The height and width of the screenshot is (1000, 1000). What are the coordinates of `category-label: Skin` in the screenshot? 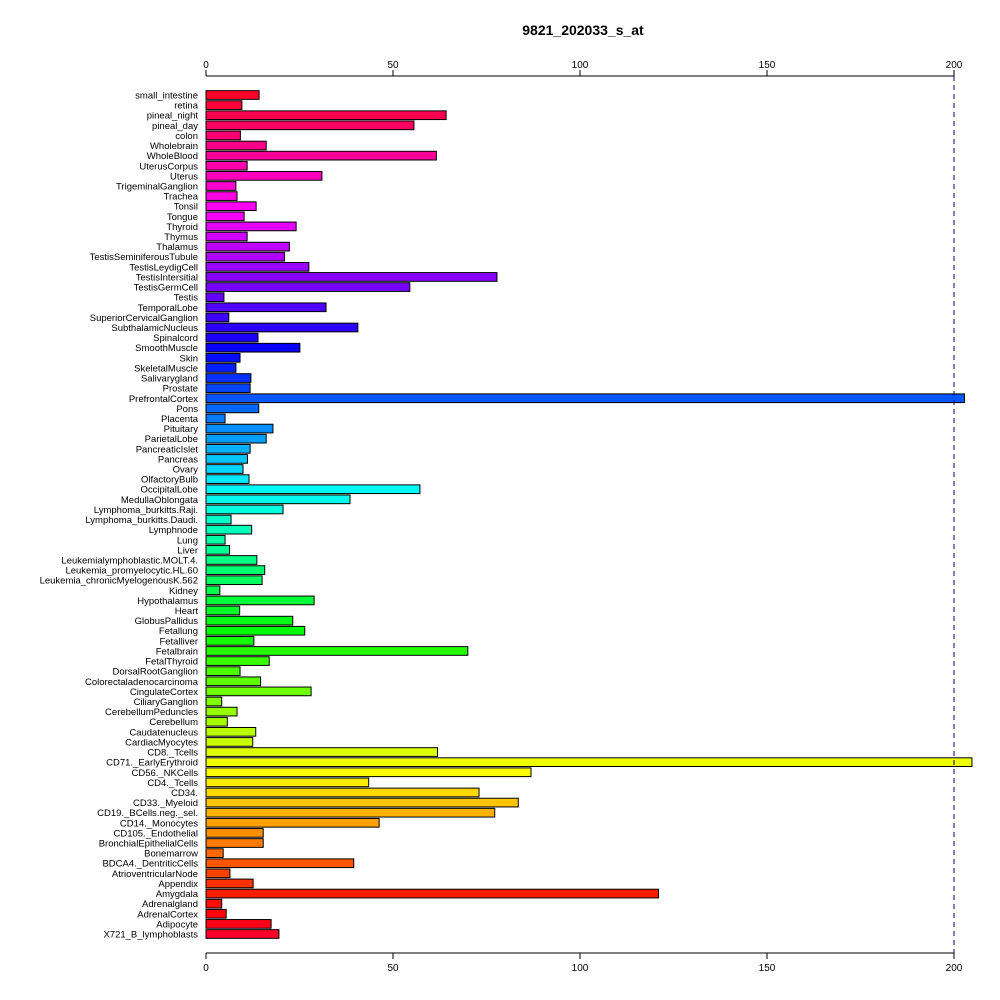 It's located at (189, 358).